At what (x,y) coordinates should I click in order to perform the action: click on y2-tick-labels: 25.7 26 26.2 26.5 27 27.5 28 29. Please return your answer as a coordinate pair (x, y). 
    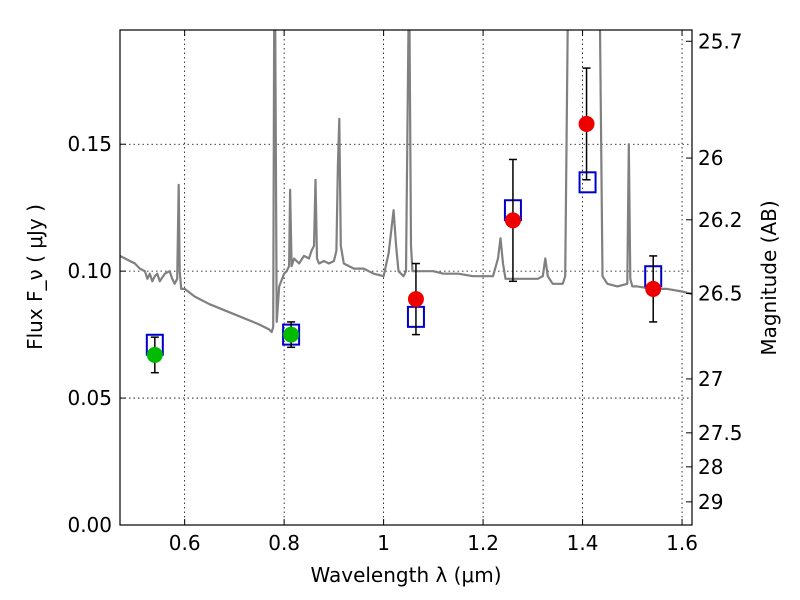
    Looking at the image, I should click on (720, 271).